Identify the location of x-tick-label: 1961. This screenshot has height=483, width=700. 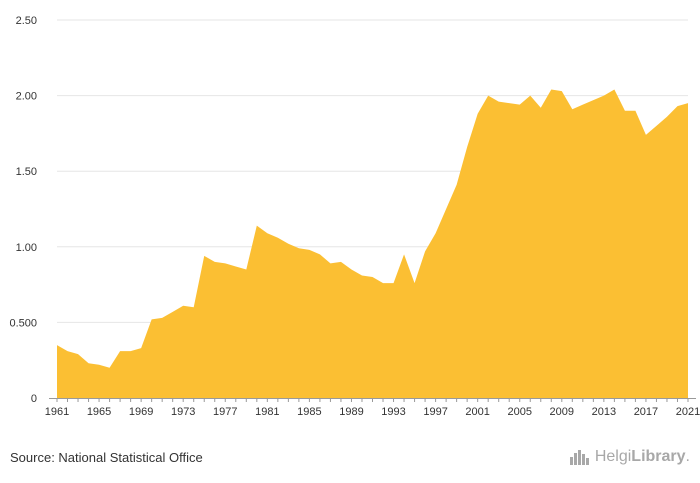
(57, 412).